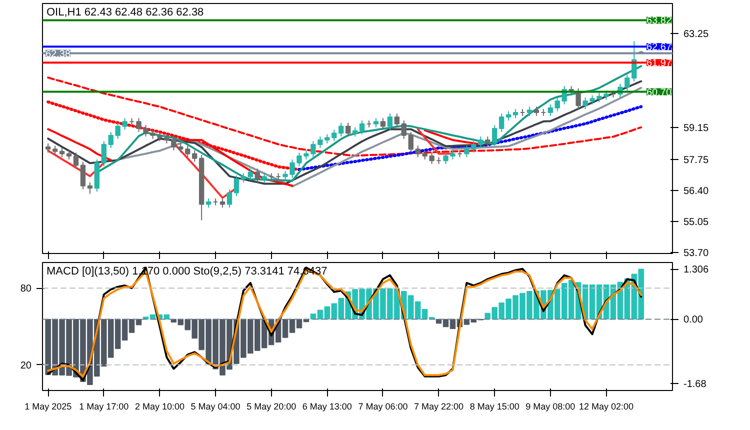 The width and height of the screenshot is (750, 430). What do you see at coordinates (439, 407) in the screenshot?
I see `x-tick-label: 7 May 22:00` at bounding box center [439, 407].